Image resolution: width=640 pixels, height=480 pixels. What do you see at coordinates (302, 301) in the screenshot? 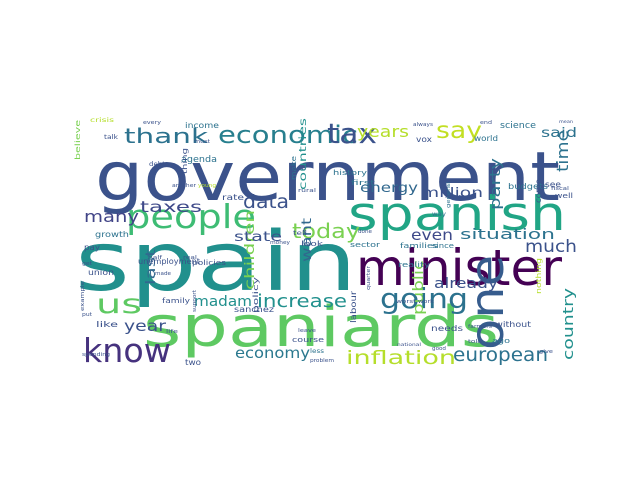
I see `word-increase: increase` at bounding box center [302, 301].